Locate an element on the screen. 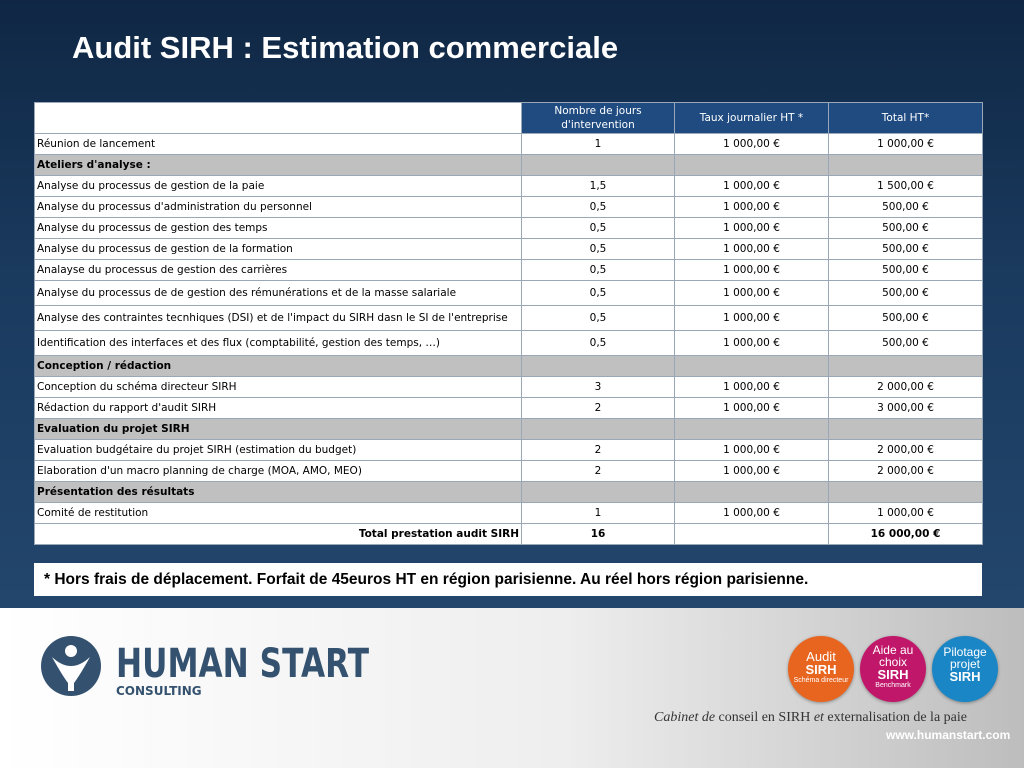 This screenshot has width=1024, height=768. header-days: Nombre de jours d'intervention is located at coordinates (598, 118).